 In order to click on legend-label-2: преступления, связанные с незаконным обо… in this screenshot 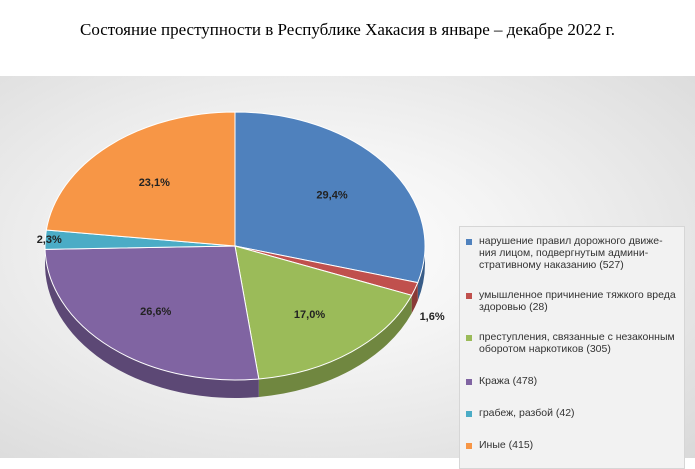, I will do `click(579, 343)`.